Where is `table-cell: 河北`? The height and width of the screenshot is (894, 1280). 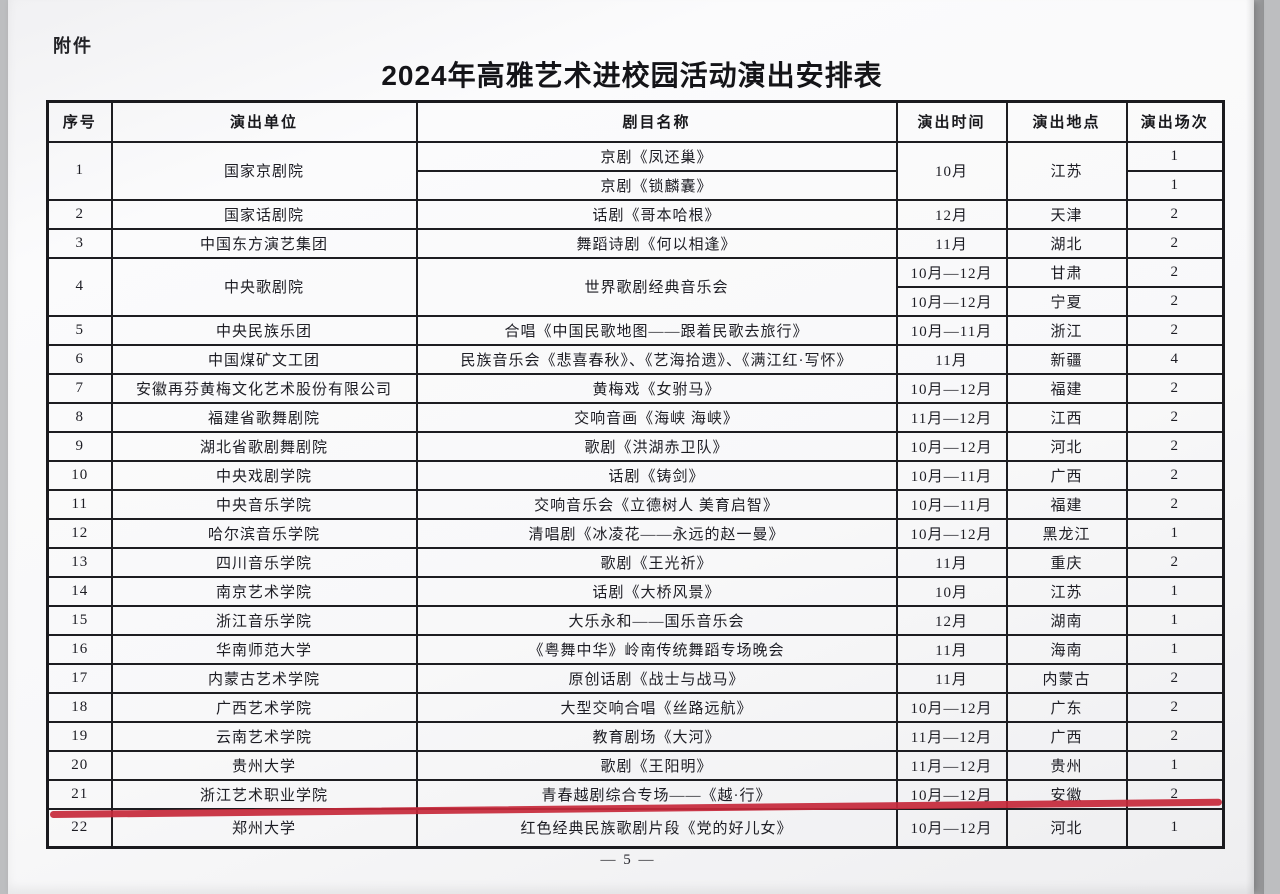 table-cell: 河北 is located at coordinates (1066, 446).